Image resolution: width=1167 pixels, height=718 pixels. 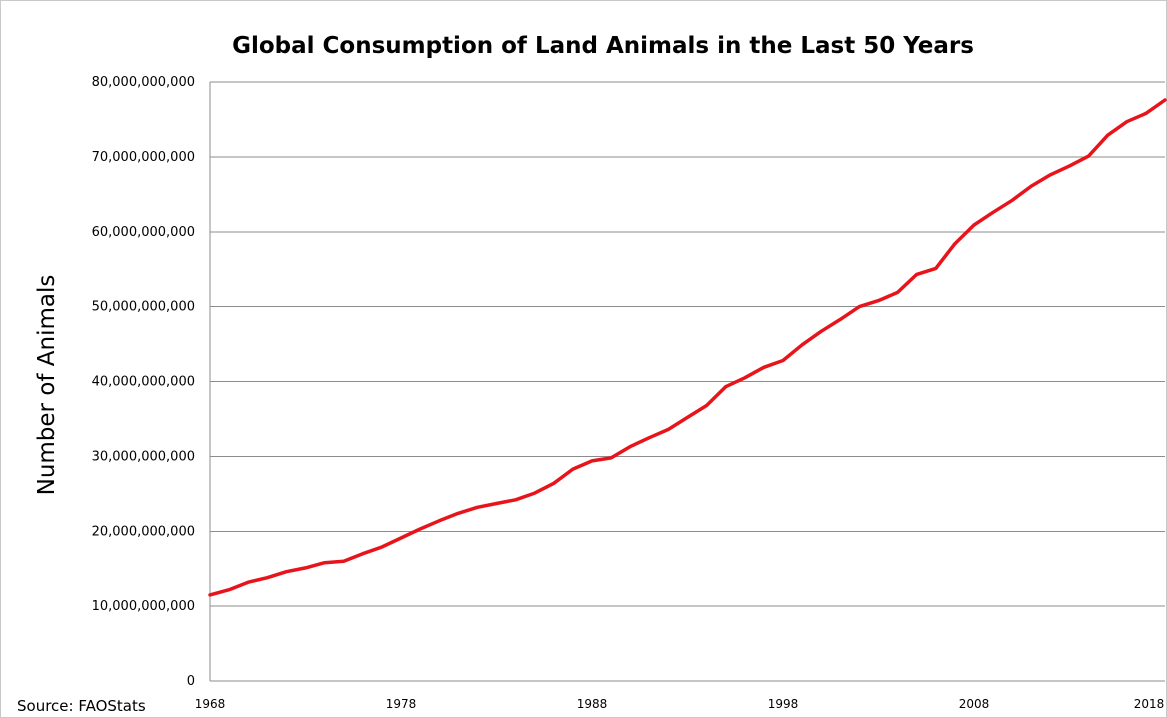 I want to click on y-tick-label: 0, so click(x=191, y=681).